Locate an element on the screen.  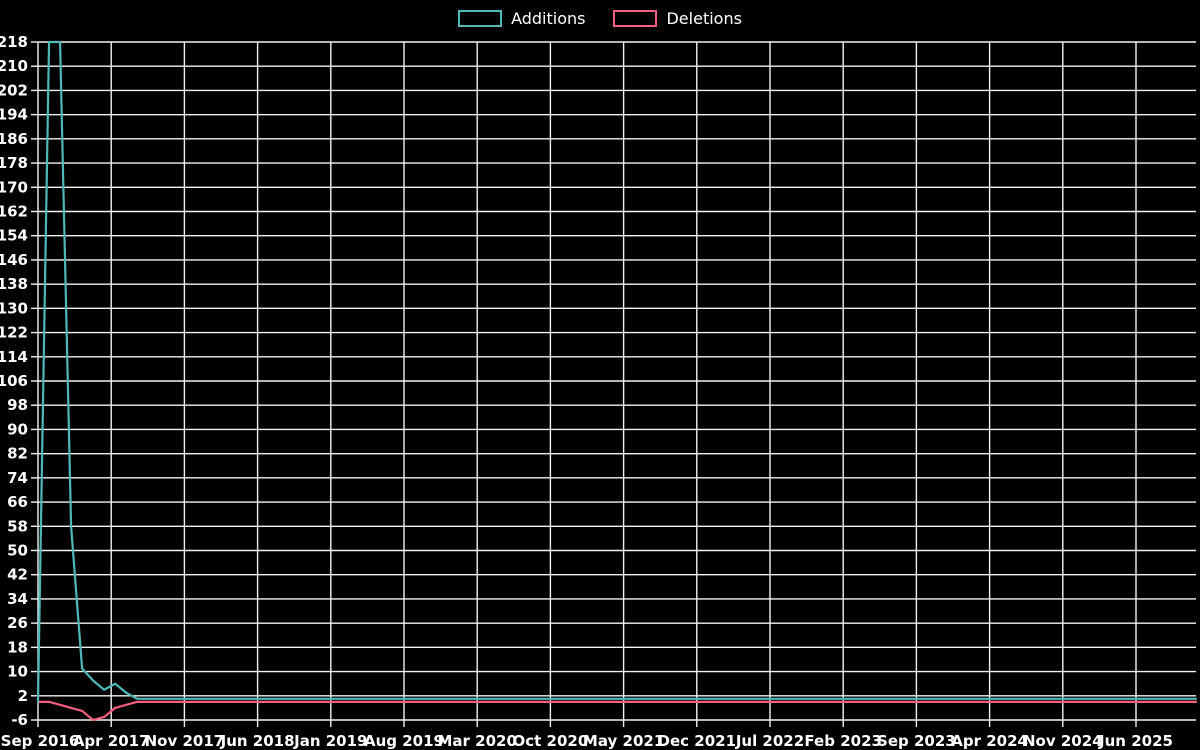
y-tick-label: 218 is located at coordinates (14, 43).